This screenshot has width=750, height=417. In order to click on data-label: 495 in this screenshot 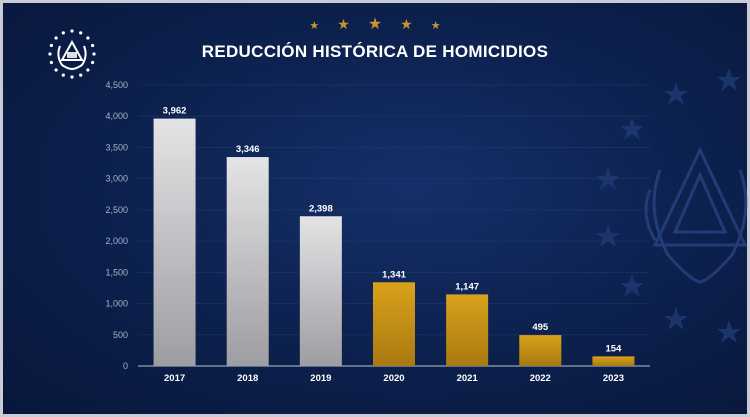, I will do `click(540, 327)`.